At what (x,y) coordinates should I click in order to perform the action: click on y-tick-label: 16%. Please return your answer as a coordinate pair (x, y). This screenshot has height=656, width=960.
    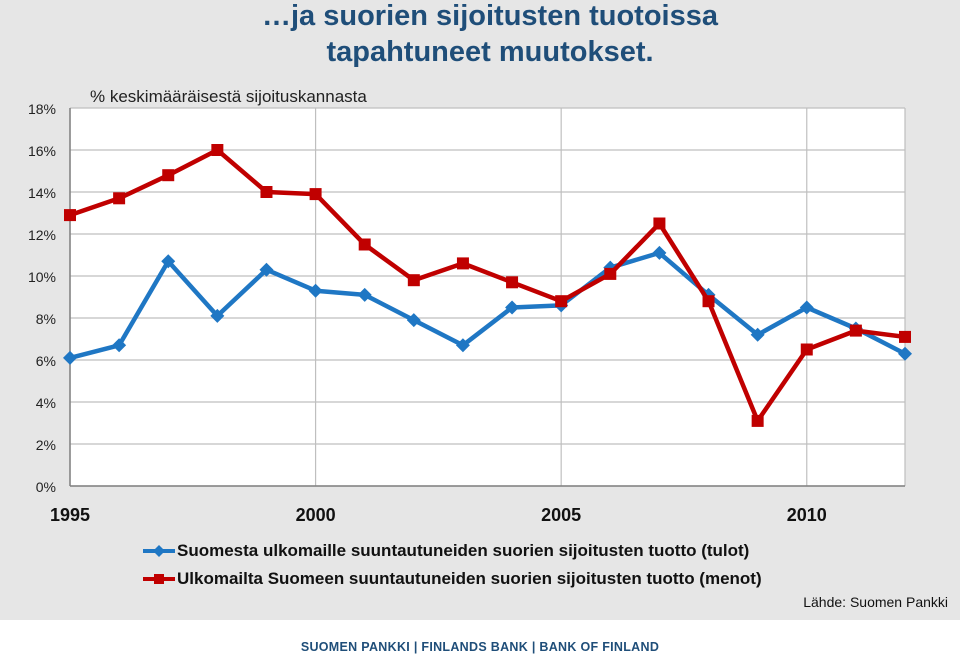
    Looking at the image, I should click on (42, 151).